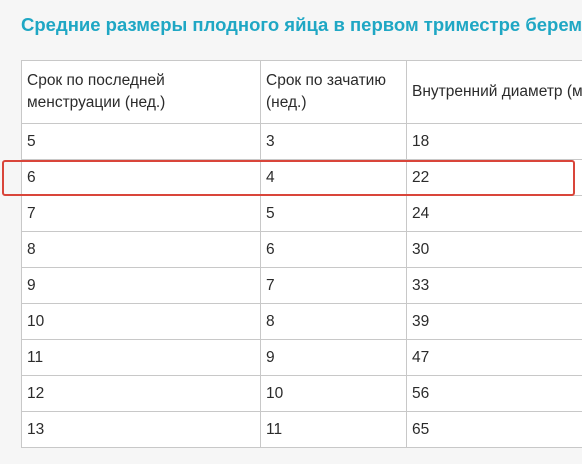 This screenshot has height=464, width=582. I want to click on cell-lmp-weeks: 8, so click(141, 249).